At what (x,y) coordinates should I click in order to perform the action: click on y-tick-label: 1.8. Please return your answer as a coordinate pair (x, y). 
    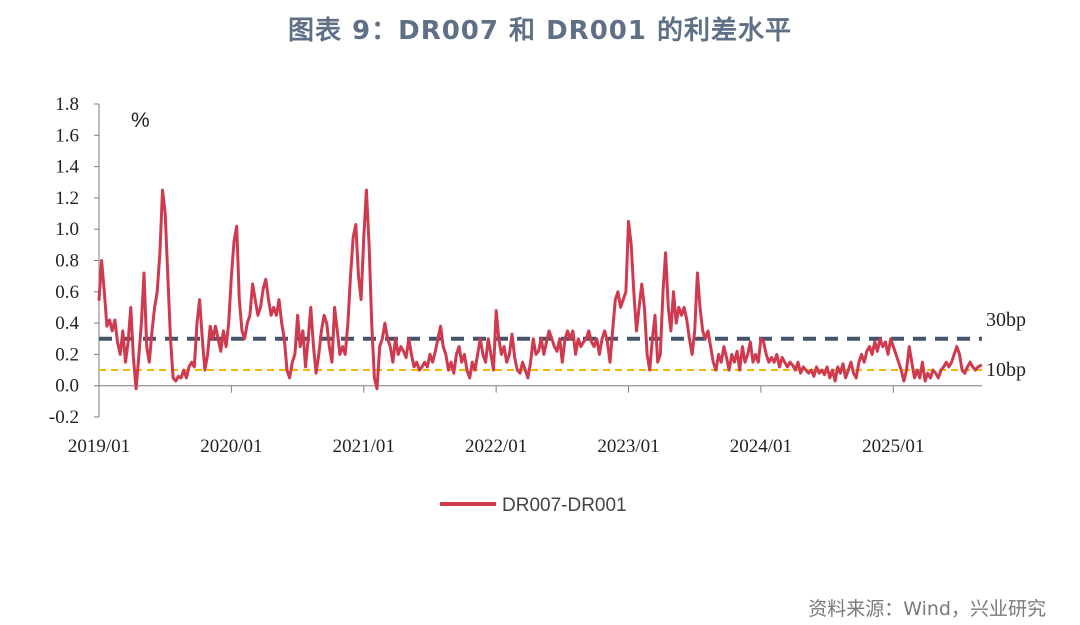
    Looking at the image, I should click on (67, 104).